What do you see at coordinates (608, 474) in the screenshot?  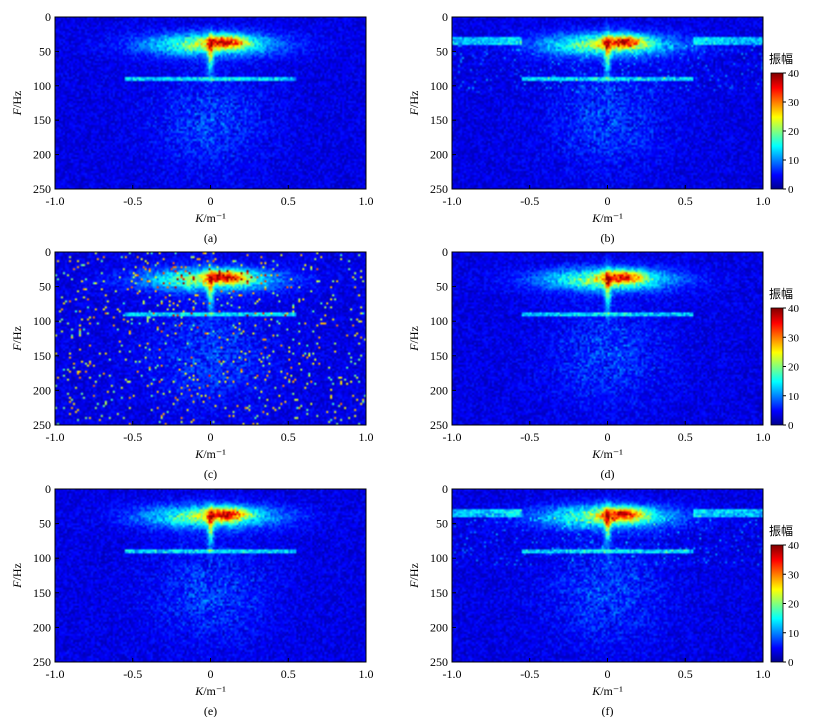 I see `panel-caption: (d)` at bounding box center [608, 474].